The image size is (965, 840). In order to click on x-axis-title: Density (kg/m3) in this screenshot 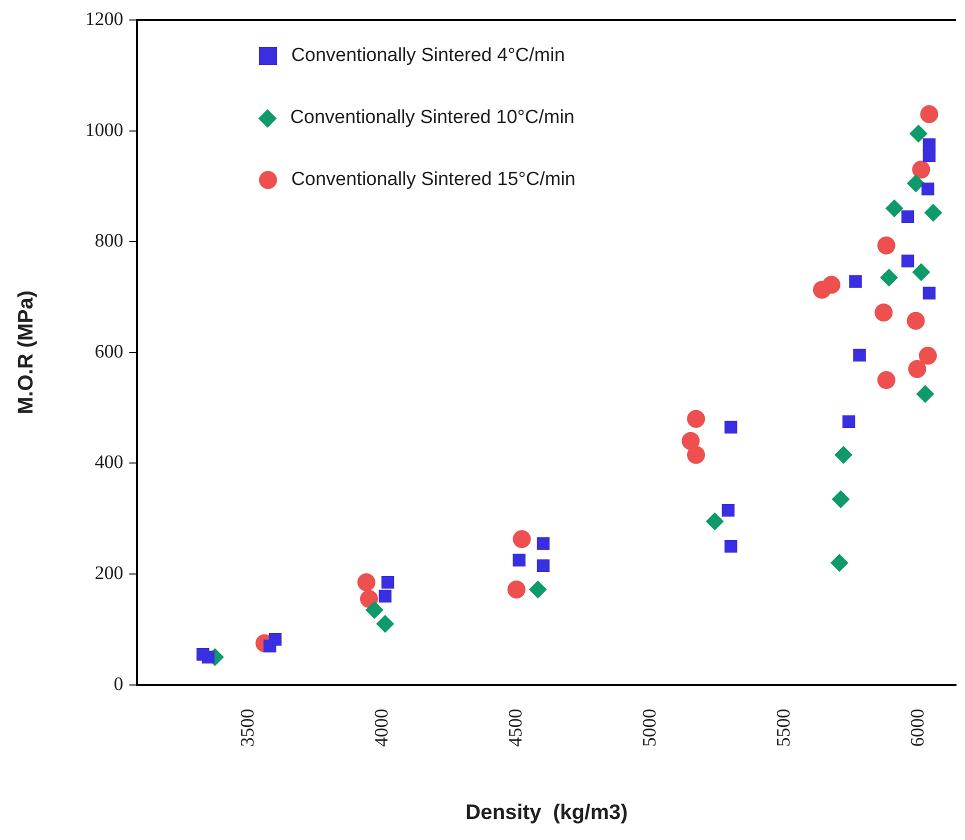, I will do `click(546, 812)`.